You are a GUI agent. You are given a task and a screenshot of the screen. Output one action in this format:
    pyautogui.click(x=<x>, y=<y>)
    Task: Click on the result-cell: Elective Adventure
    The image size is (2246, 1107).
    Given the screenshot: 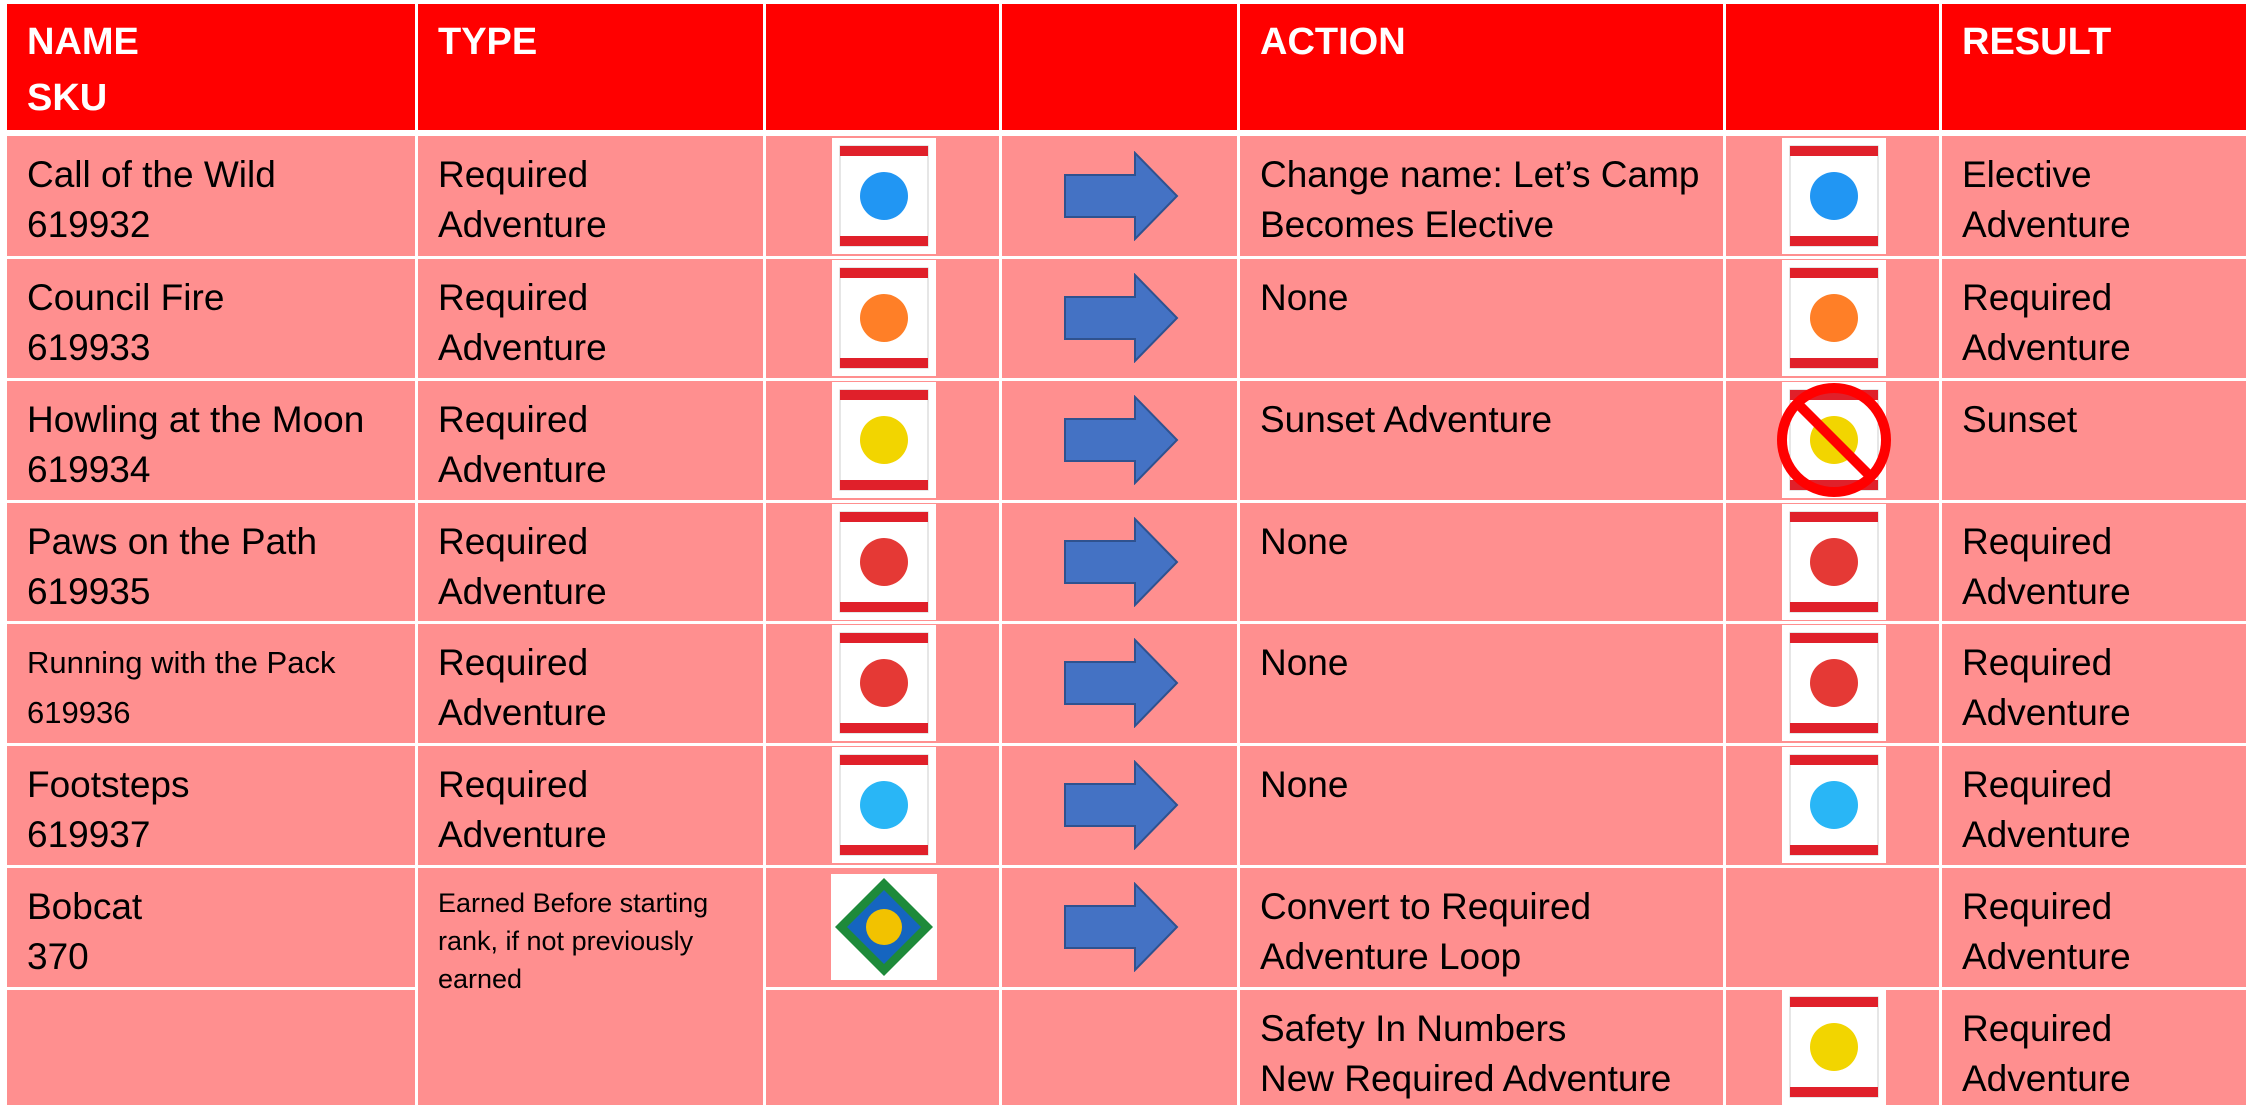 What is the action you would take?
    pyautogui.click(x=2094, y=196)
    